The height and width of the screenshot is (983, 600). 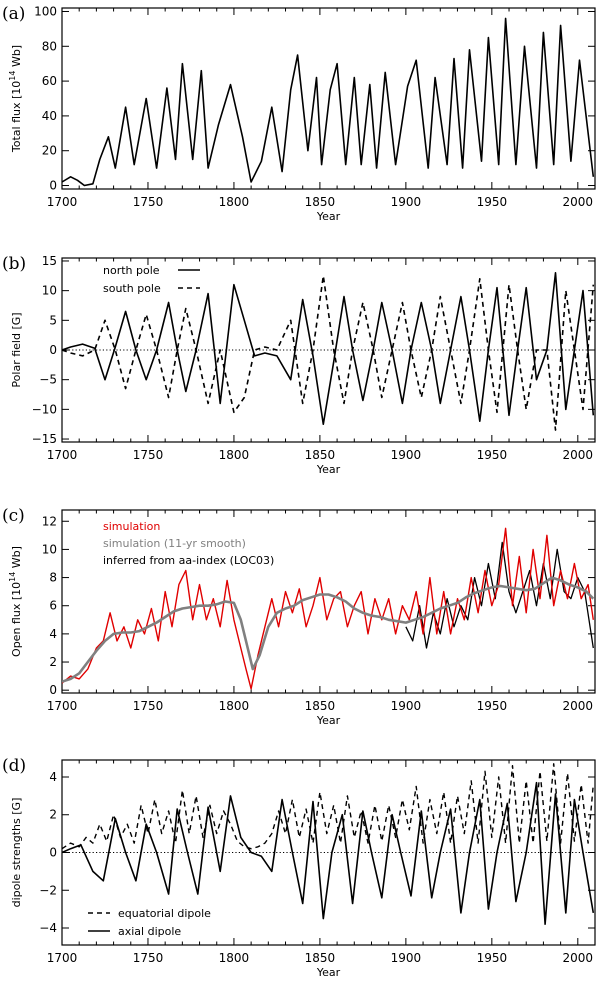 What do you see at coordinates (13, 14) in the screenshot?
I see `panel-tag: (a)` at bounding box center [13, 14].